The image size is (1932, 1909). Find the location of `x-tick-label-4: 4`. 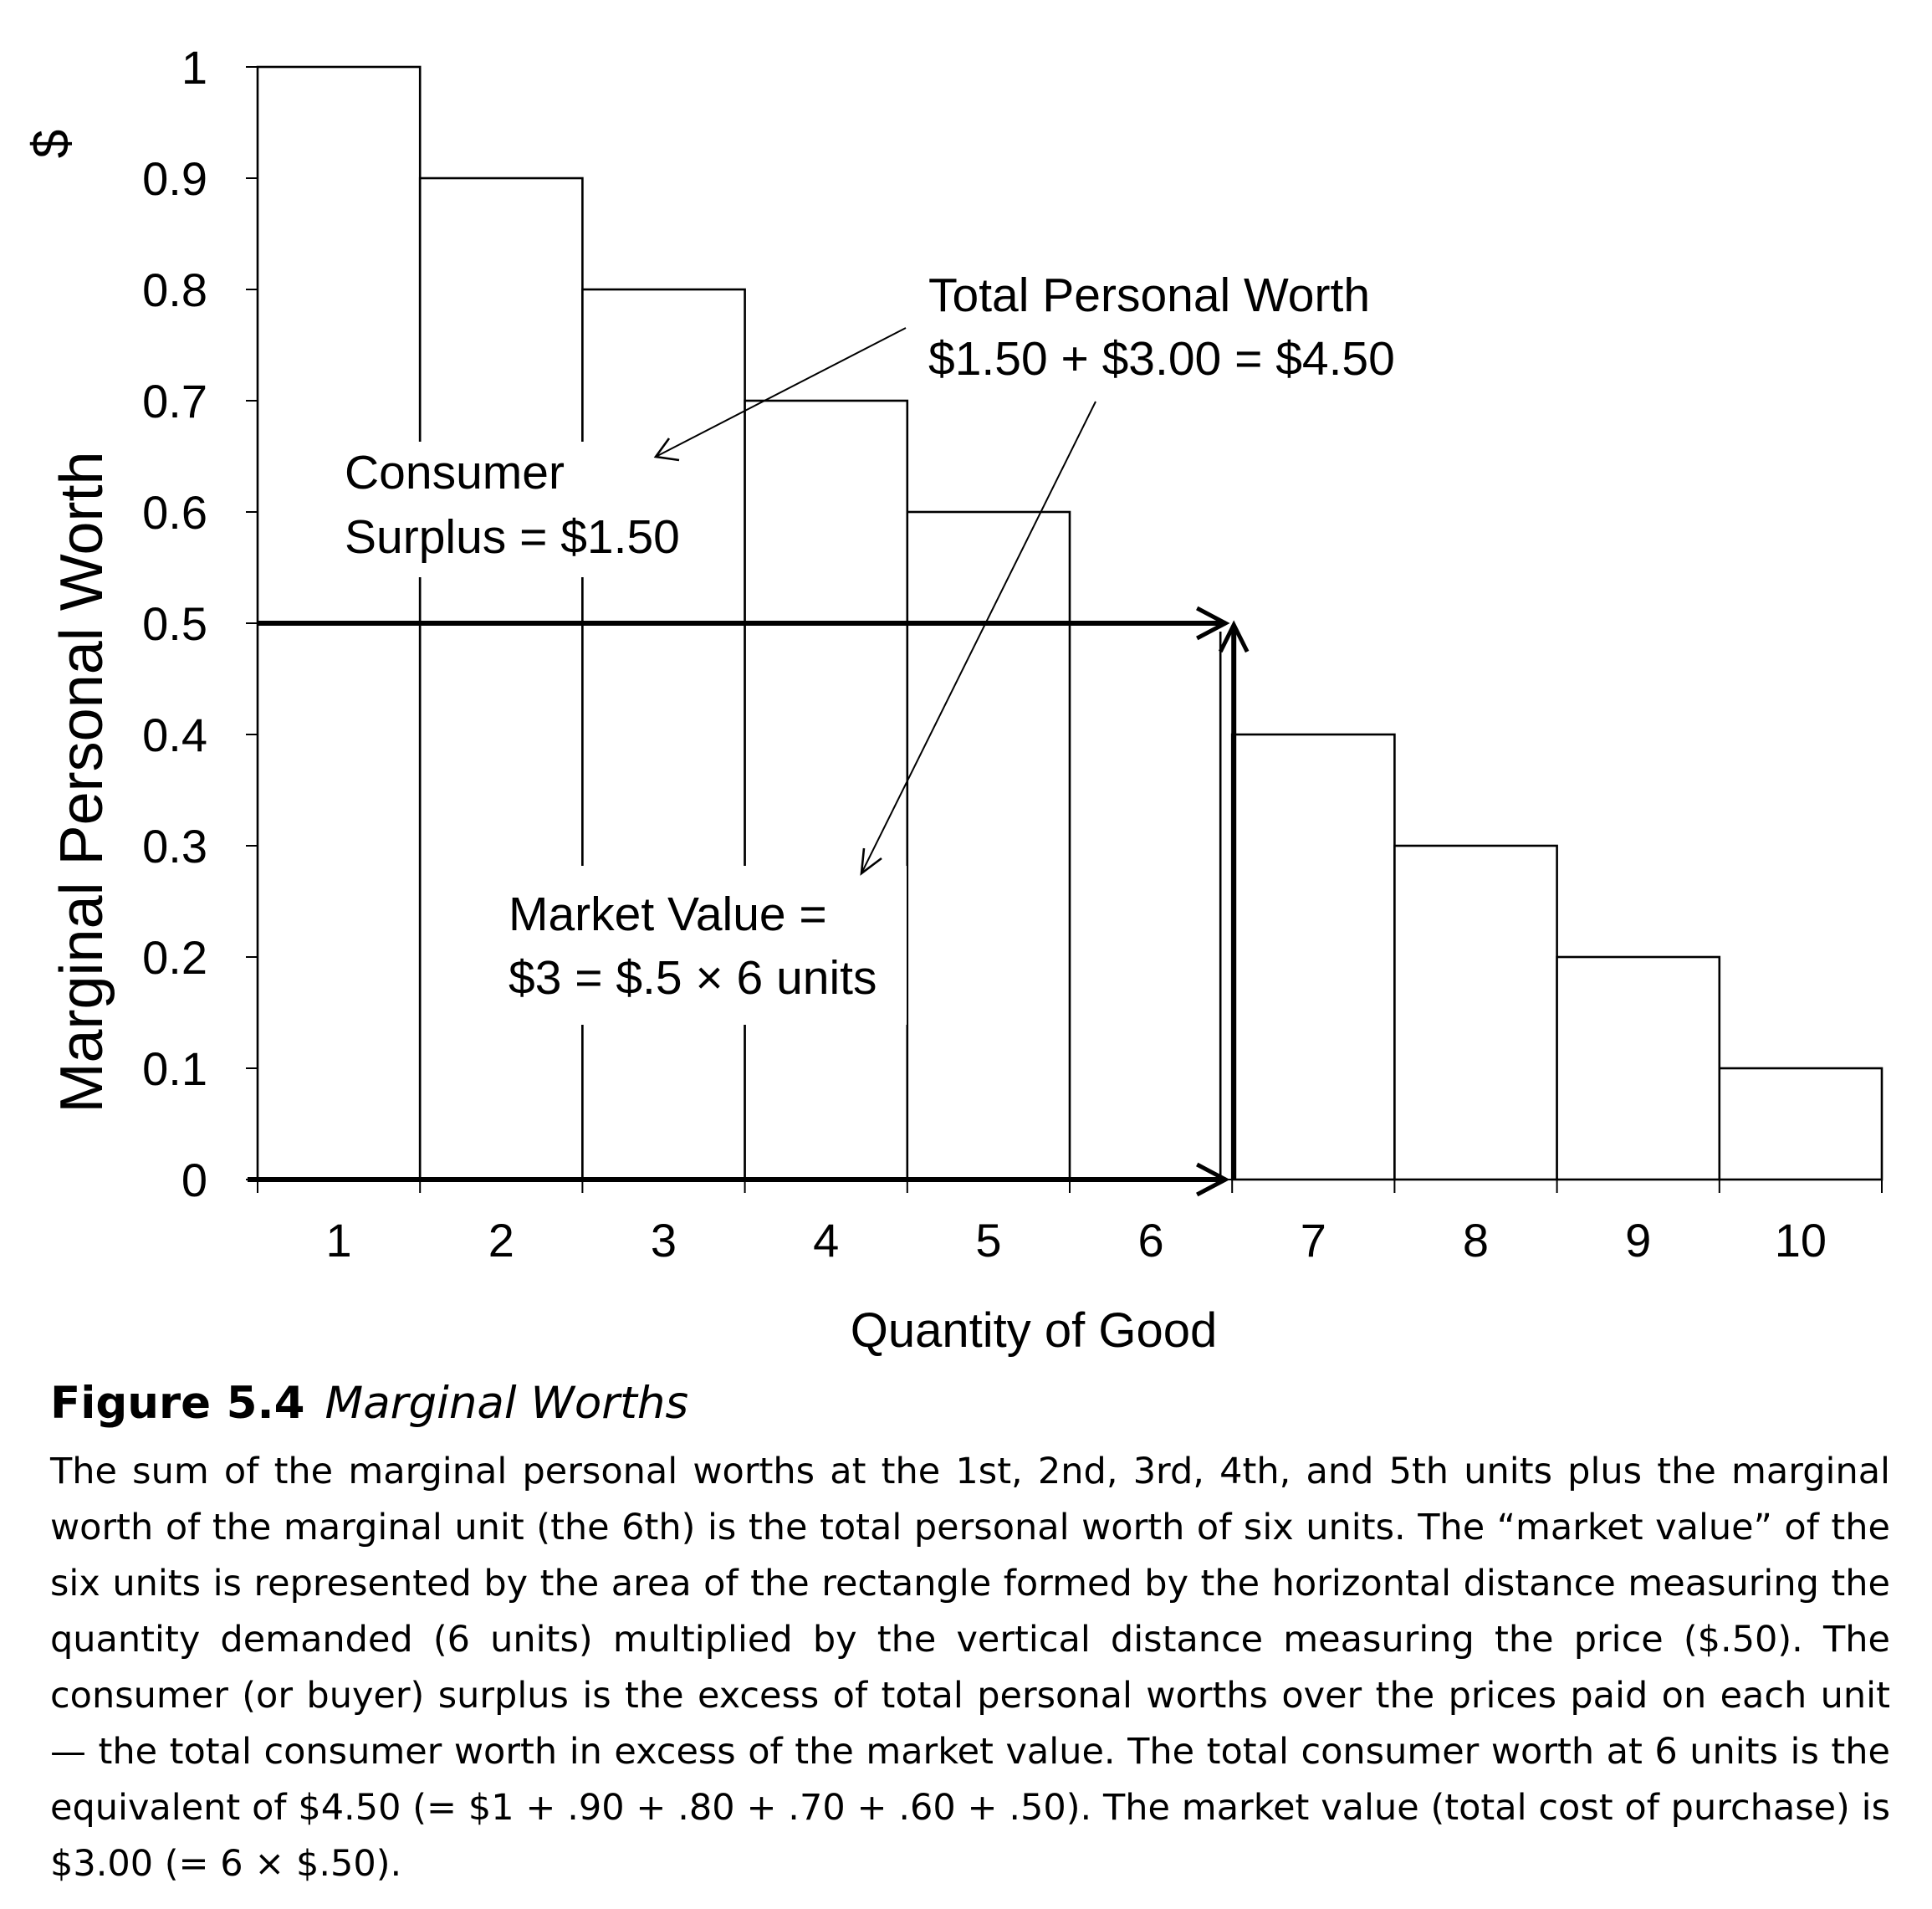

x-tick-label-4: 4 is located at coordinates (826, 1240).